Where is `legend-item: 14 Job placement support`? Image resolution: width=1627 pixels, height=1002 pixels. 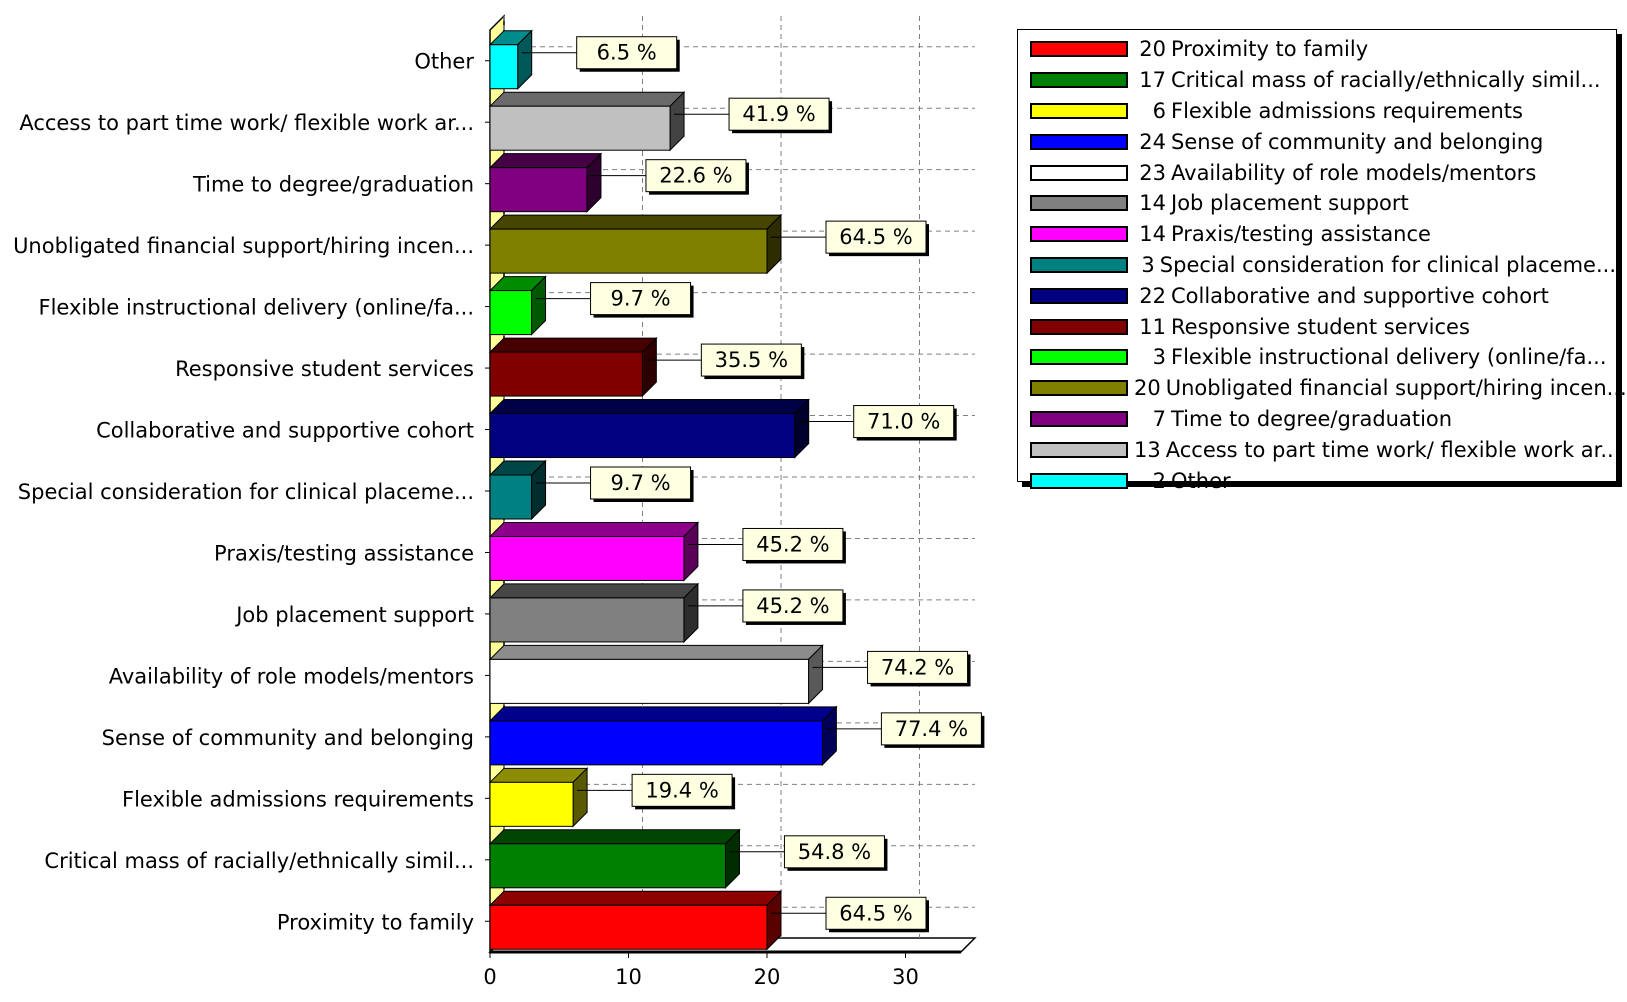
legend-item: 14 Job placement support is located at coordinates (1323, 203).